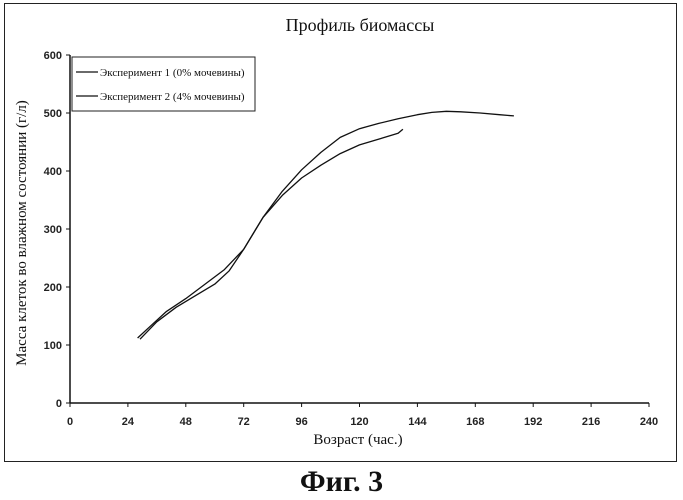 This screenshot has height=500, width=683. What do you see at coordinates (341, 482) in the screenshot?
I see `figure-caption: Фиг. 3` at bounding box center [341, 482].